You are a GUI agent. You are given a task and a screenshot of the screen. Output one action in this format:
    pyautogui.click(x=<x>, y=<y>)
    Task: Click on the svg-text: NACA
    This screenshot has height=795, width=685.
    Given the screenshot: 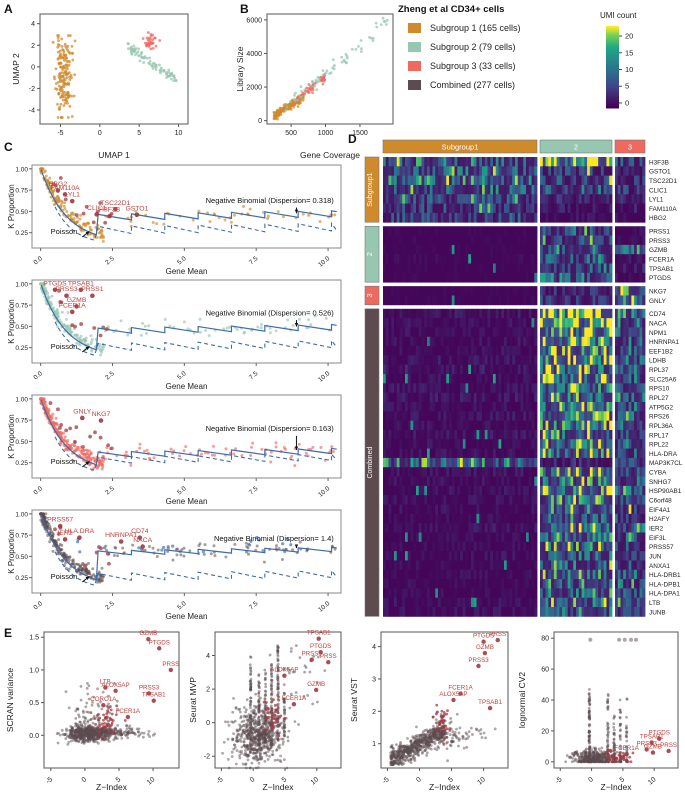 What is the action you would take?
    pyautogui.click(x=658, y=323)
    